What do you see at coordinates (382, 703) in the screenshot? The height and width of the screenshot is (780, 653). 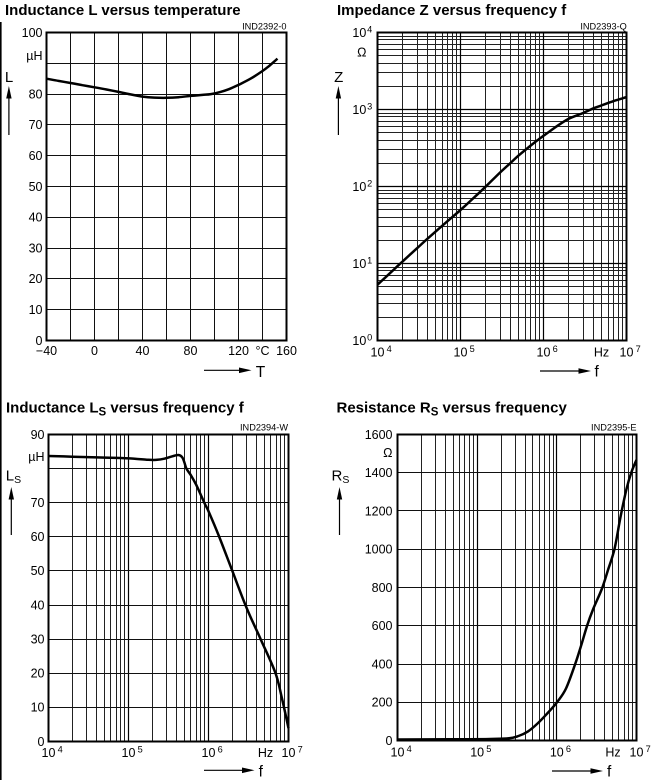 I see `svg-text: 200` at bounding box center [382, 703].